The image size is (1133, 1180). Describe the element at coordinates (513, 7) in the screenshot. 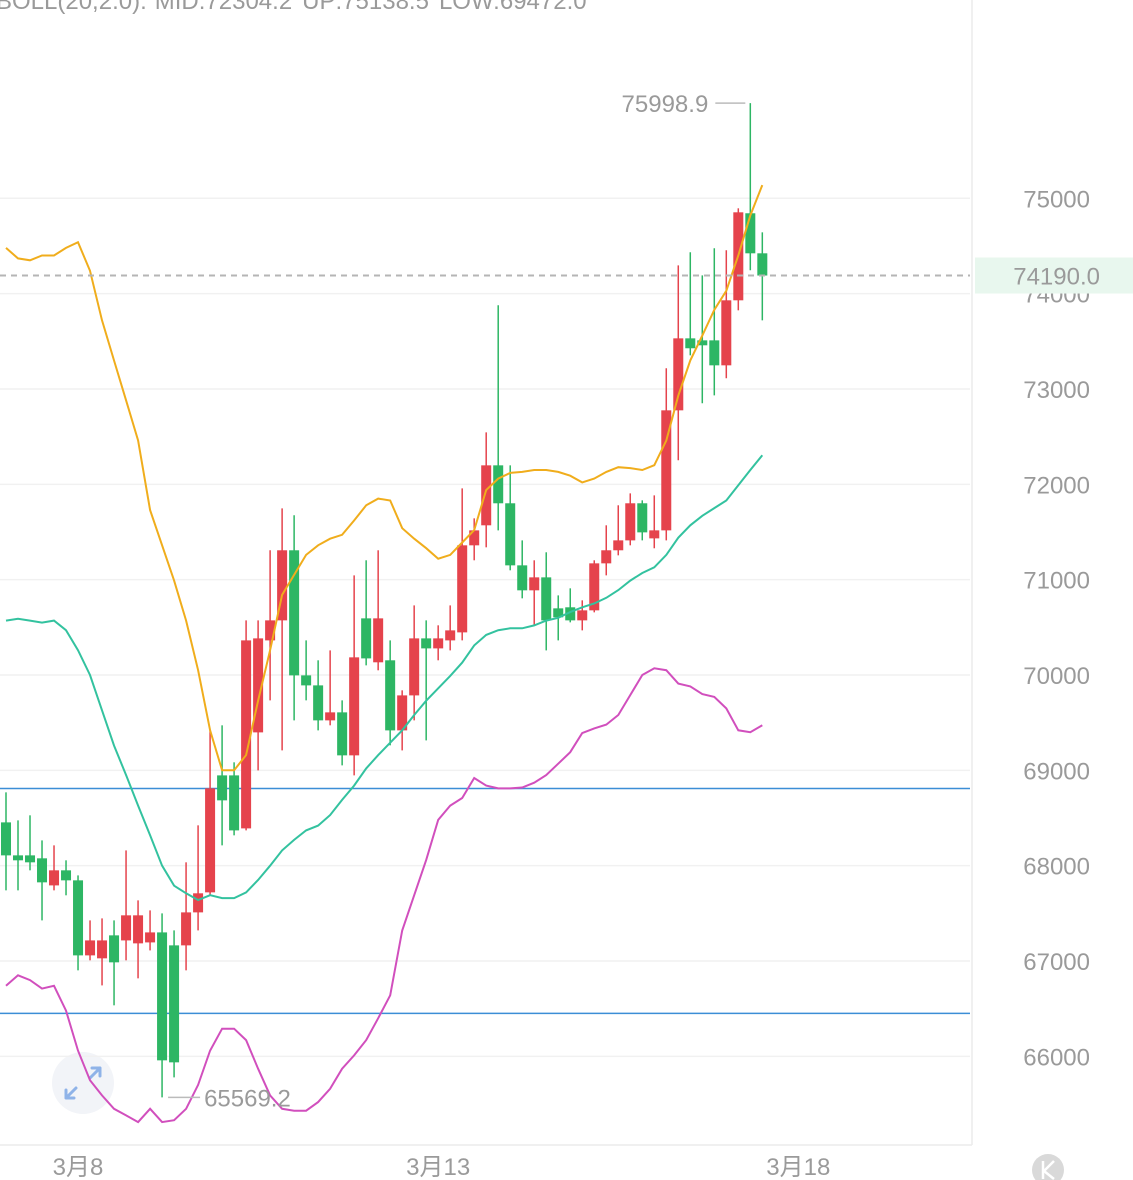

I see `legend-entry: LOW:69472.0` at that location.